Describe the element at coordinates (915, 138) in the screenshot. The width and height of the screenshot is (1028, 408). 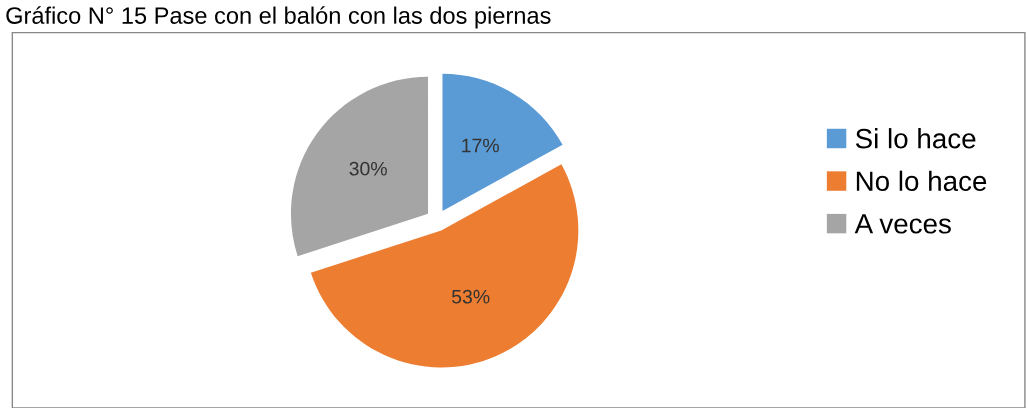
I see `legend-label: Si lo hace` at that location.